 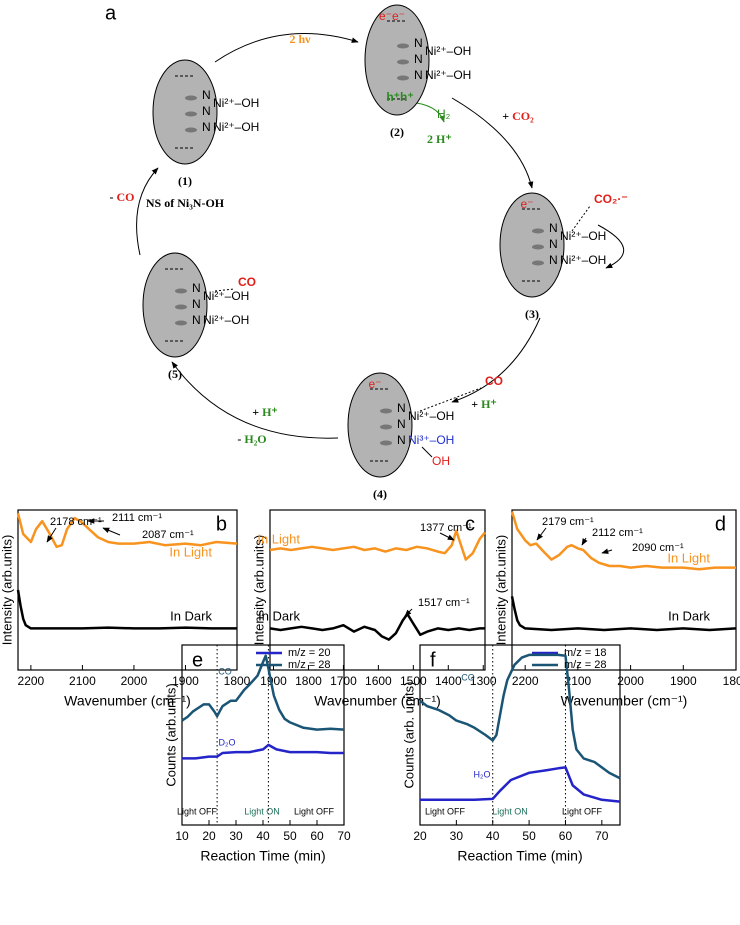 What do you see at coordinates (444, 603) in the screenshot?
I see `annotation: 1517 cm⁻¹` at bounding box center [444, 603].